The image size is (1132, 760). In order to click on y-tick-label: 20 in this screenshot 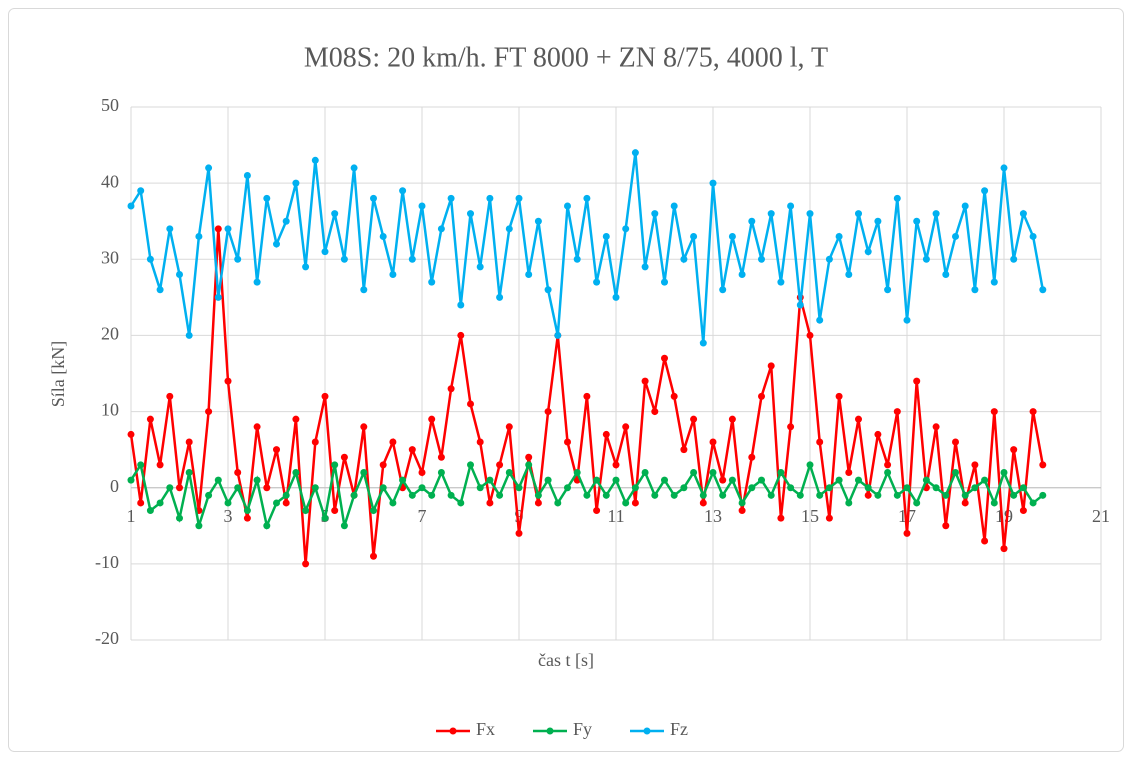, I will do `click(110, 334)`.